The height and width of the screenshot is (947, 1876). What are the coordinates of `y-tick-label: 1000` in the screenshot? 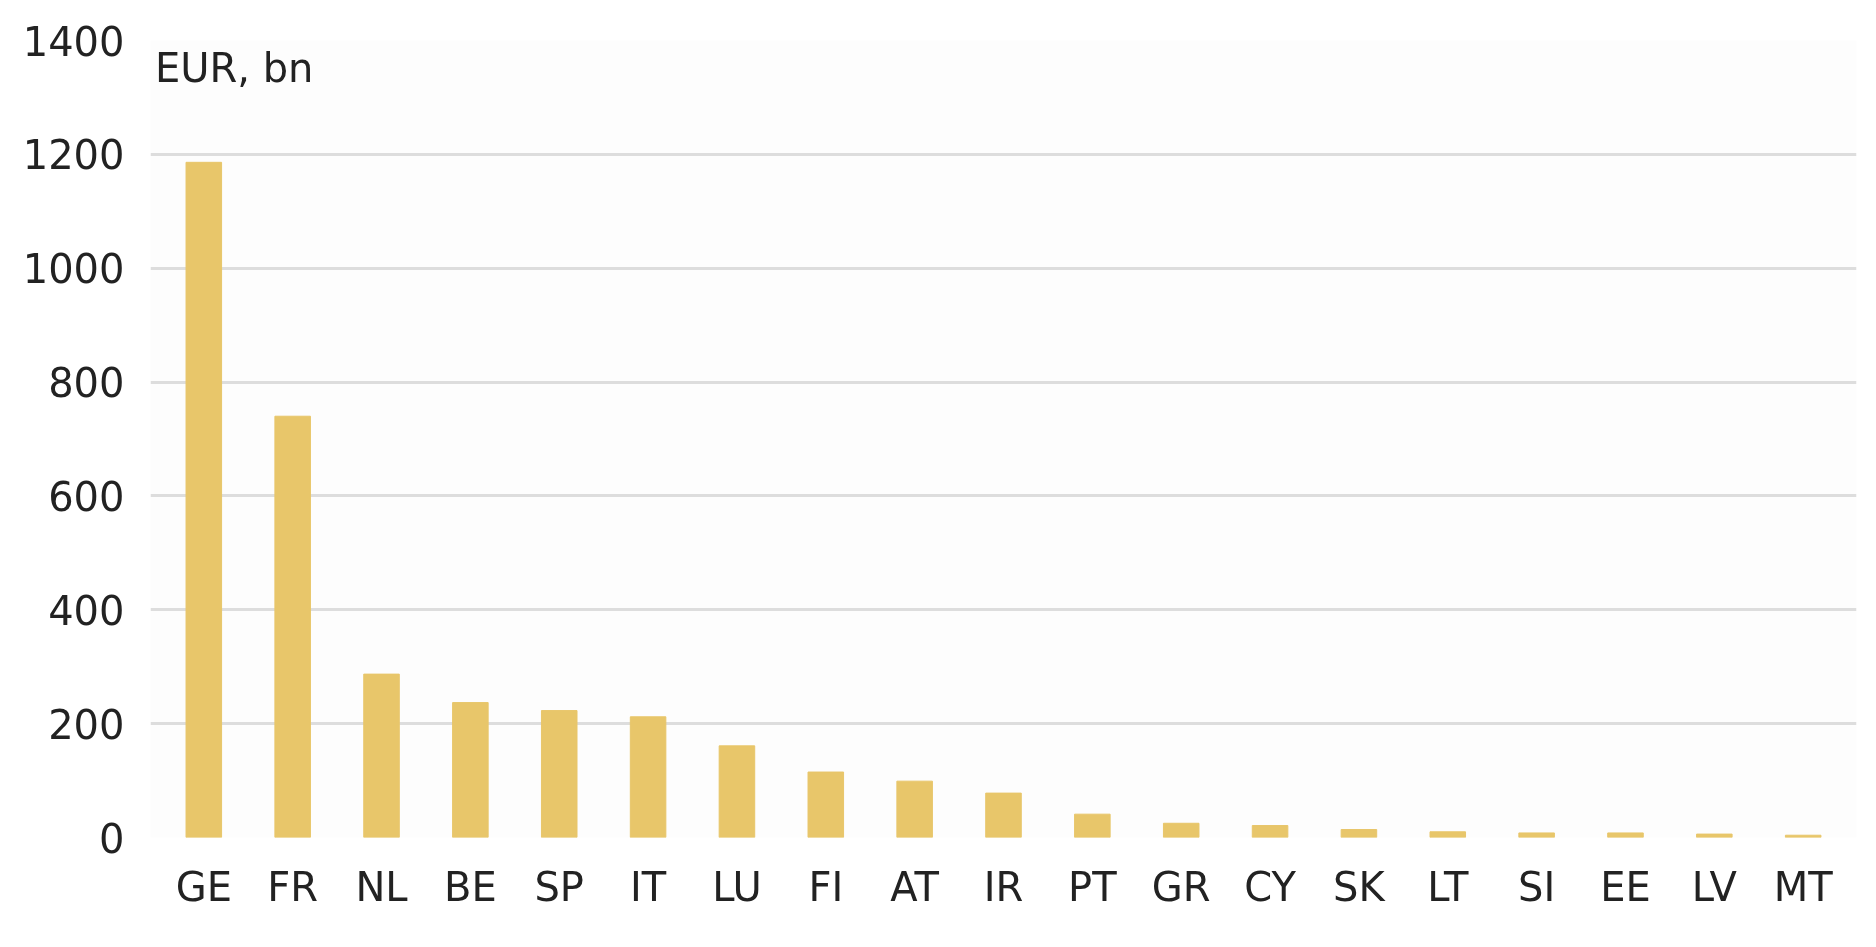 It's located at (73, 269).